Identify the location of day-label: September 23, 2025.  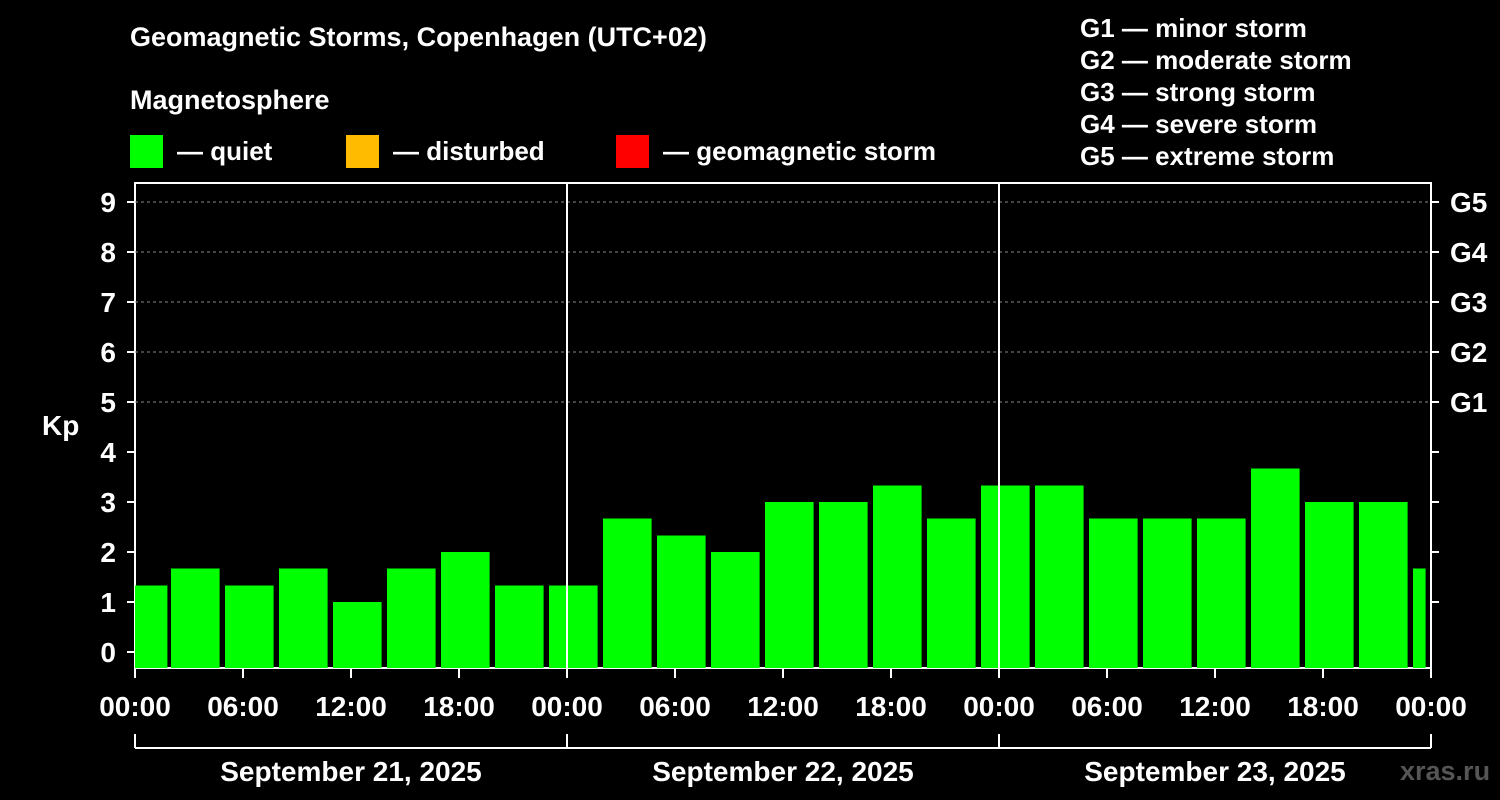
(1215, 771).